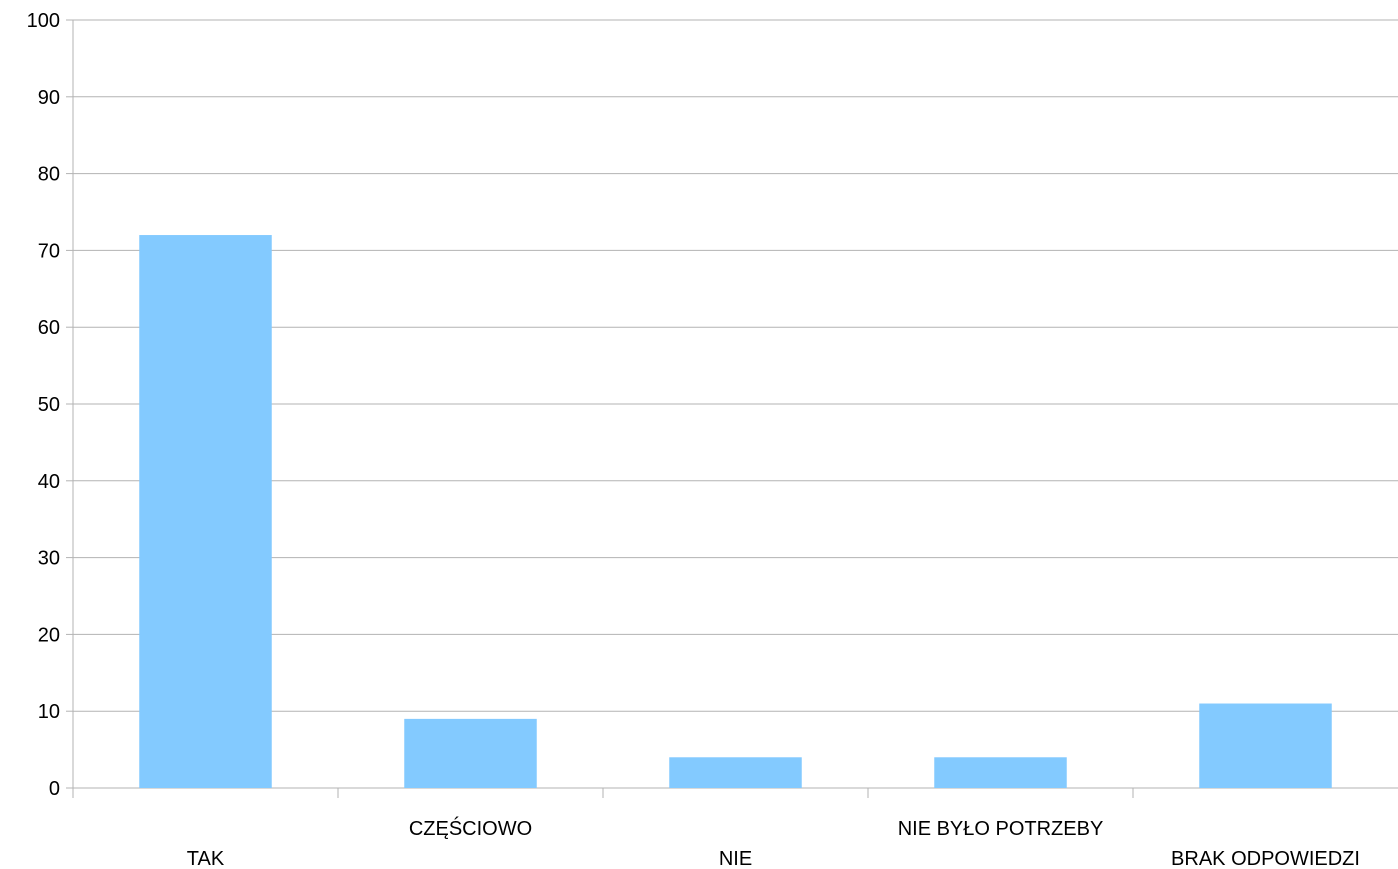 This screenshot has height=869, width=1398. I want to click on y-tick-label: 10, so click(49, 712).